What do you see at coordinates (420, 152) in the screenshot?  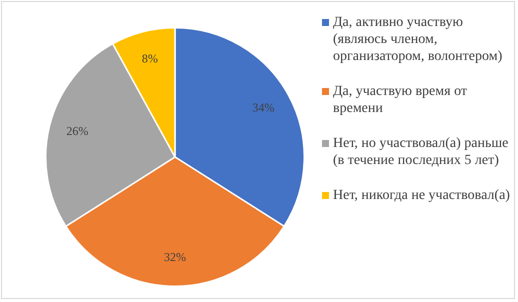 I see `legend-label: Нет, но участвовал(а) раньше (в течение последних 5 лет)` at bounding box center [420, 152].